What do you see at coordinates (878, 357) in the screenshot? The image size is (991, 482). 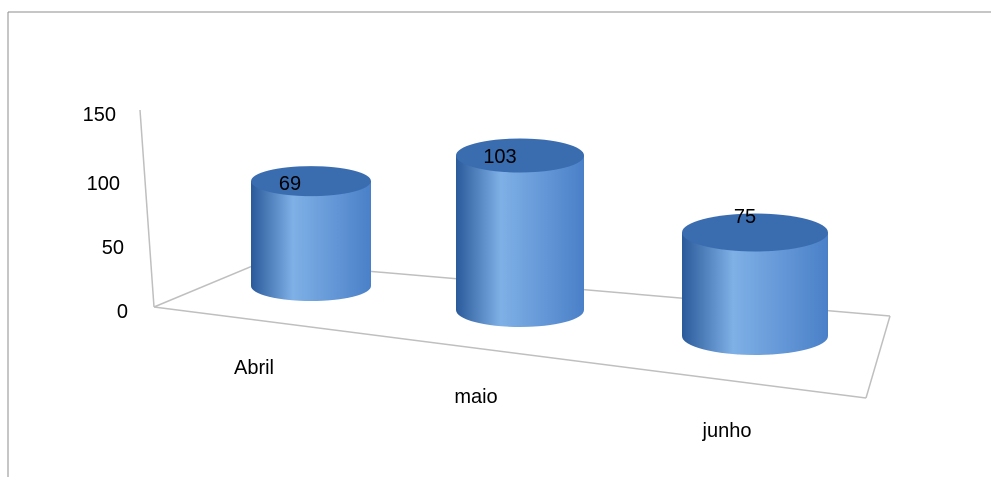 I see `floor-right-edge` at bounding box center [878, 357].